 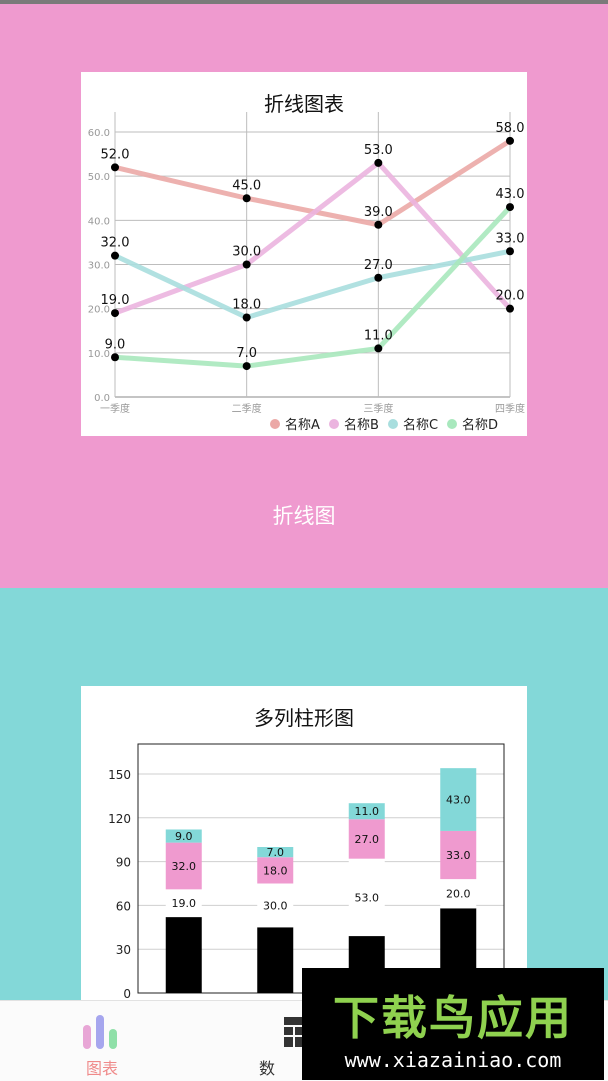 What do you see at coordinates (247, 408) in the screenshot?
I see `x-tick-label: 二季度` at bounding box center [247, 408].